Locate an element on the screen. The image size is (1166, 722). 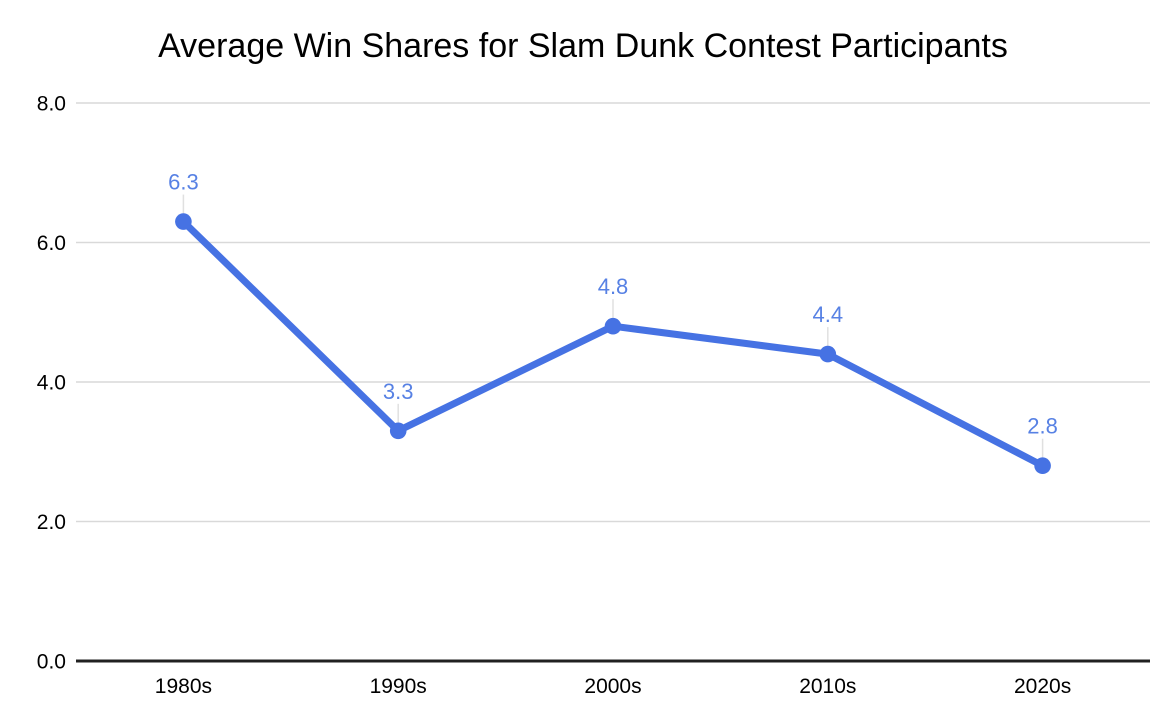
data-point-label: 2.8 is located at coordinates (1042, 426).